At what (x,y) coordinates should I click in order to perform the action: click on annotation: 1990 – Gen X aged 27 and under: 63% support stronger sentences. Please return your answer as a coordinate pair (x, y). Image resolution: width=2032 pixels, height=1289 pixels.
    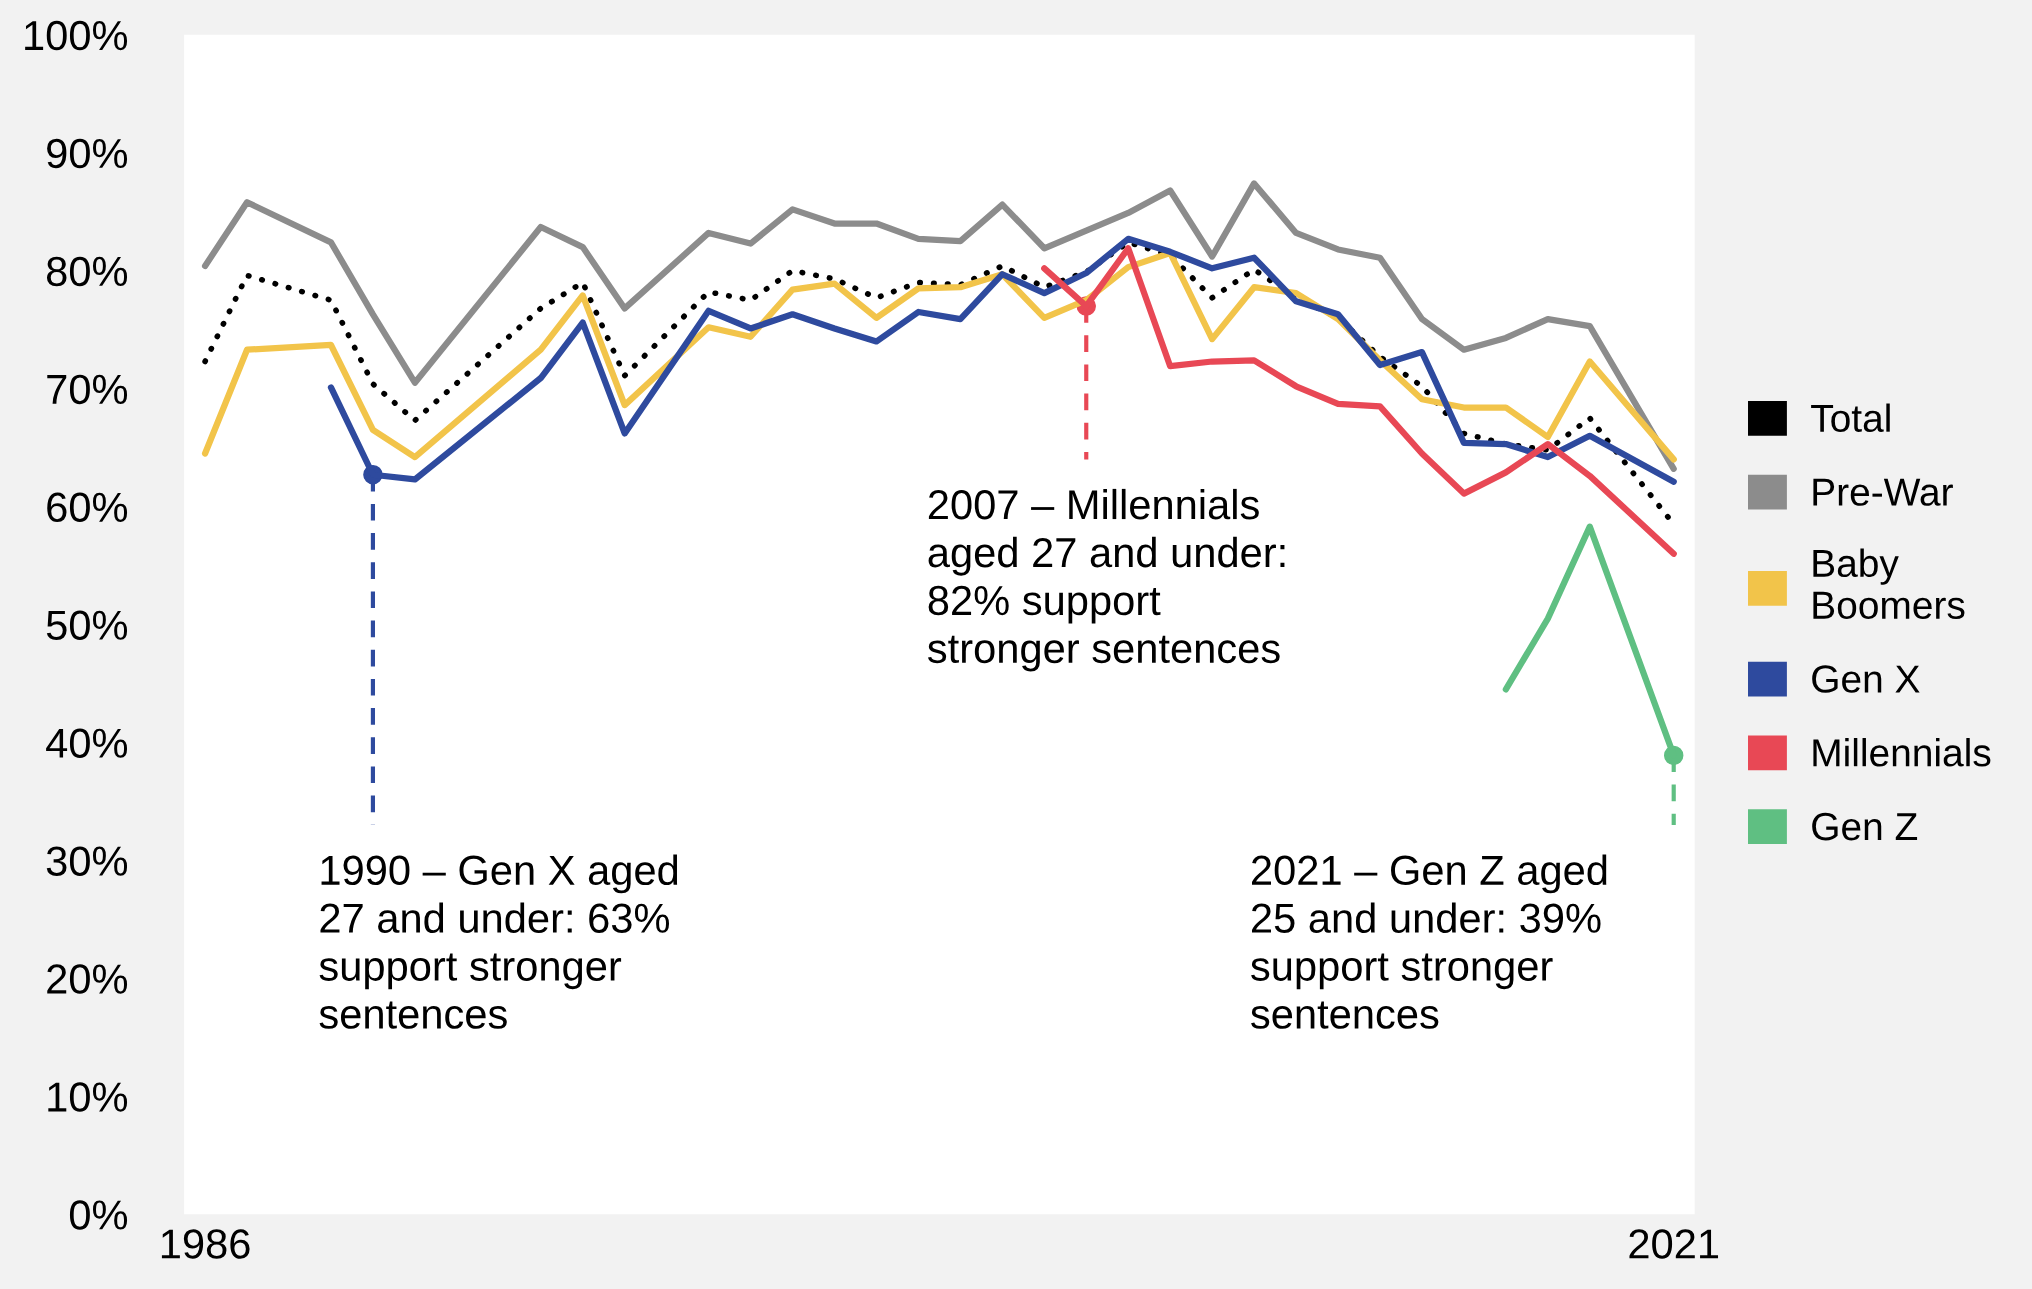
    Looking at the image, I should click on (498, 941).